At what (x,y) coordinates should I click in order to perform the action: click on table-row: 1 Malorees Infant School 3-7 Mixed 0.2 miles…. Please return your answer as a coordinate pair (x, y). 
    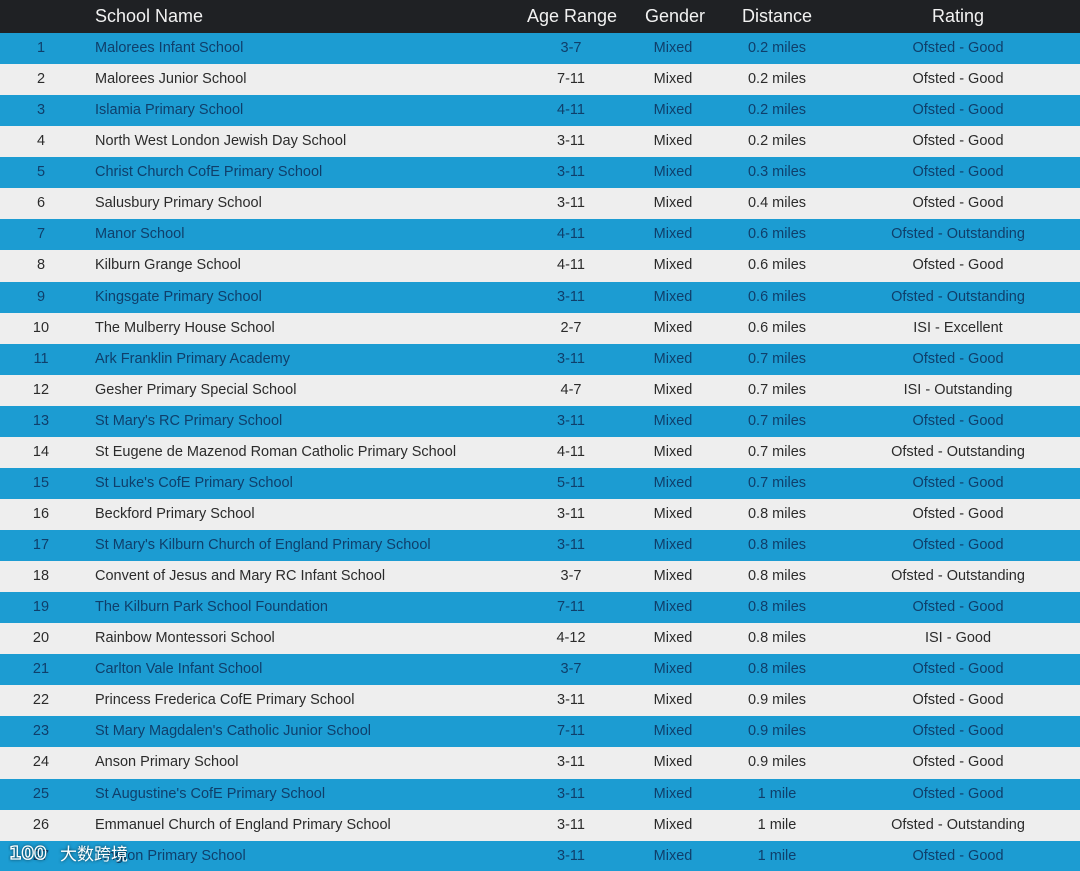
    Looking at the image, I should click on (540, 49).